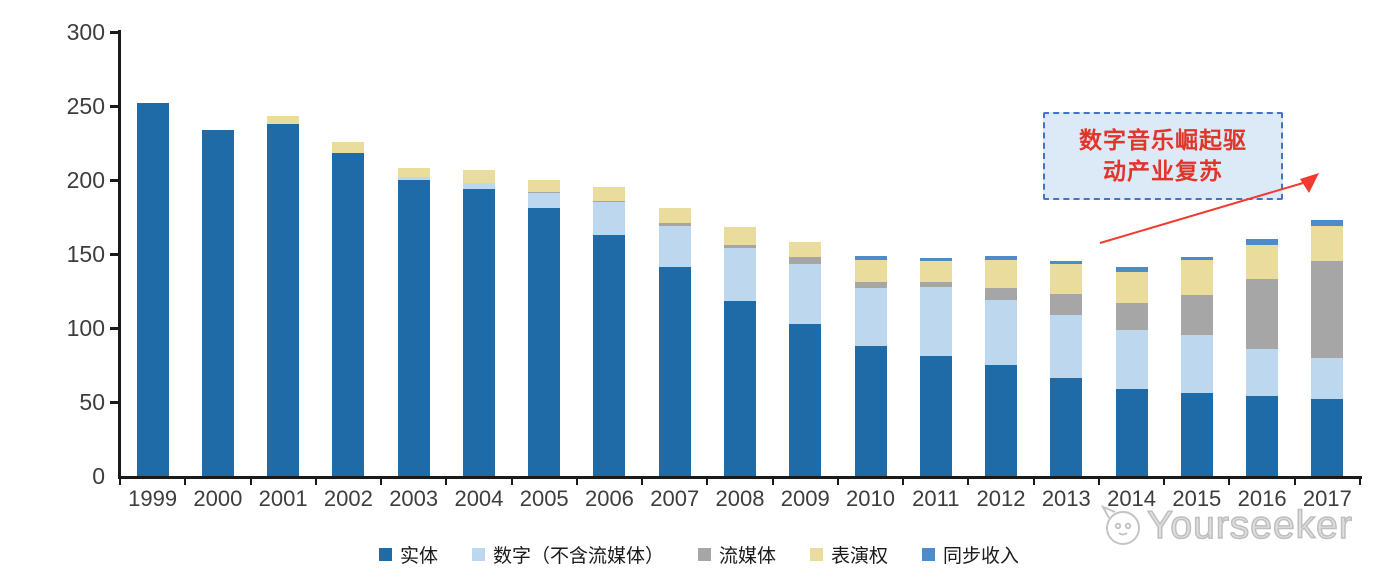 This screenshot has width=1398, height=582. What do you see at coordinates (1163, 140) in the screenshot?
I see `annotation-text-line1: 数字音乐崛起驱` at bounding box center [1163, 140].